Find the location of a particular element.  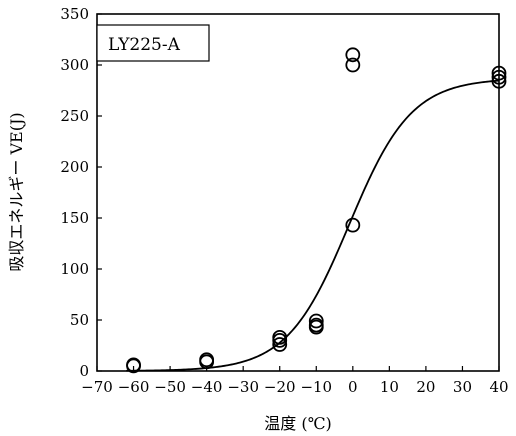

x-tick-label: 10 is located at coordinates (389, 387).